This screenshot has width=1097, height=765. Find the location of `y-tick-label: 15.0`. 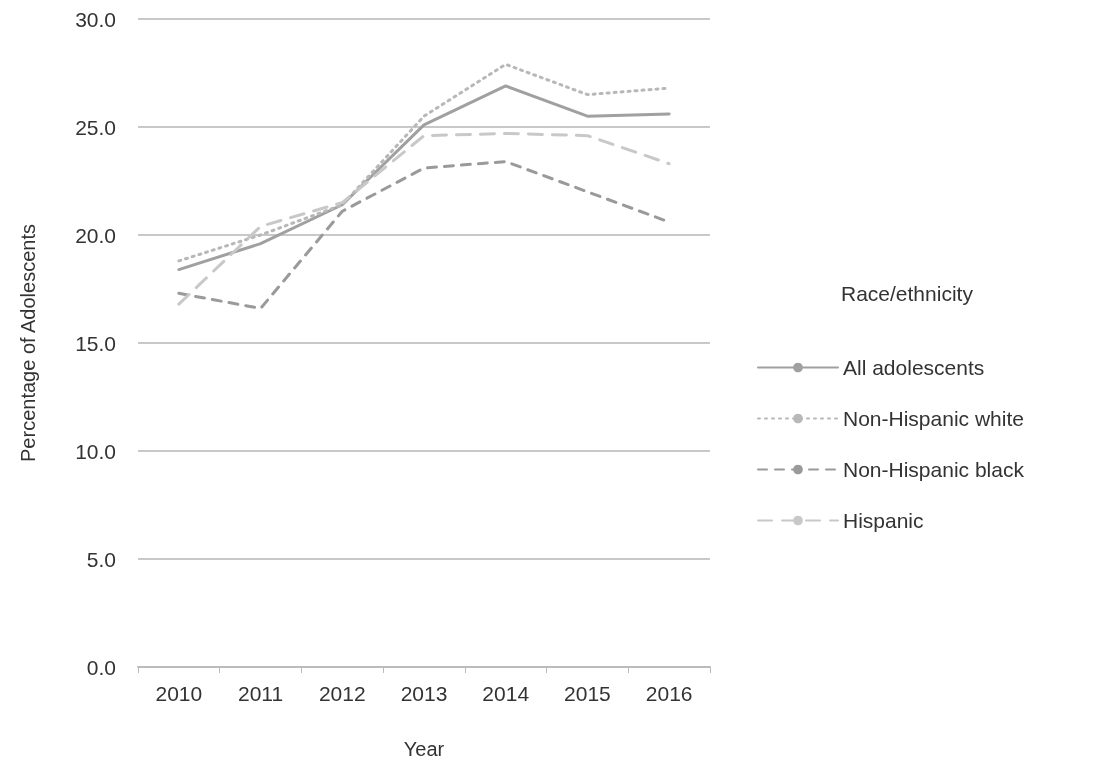

y-tick-label: 15.0 is located at coordinates (95, 343).